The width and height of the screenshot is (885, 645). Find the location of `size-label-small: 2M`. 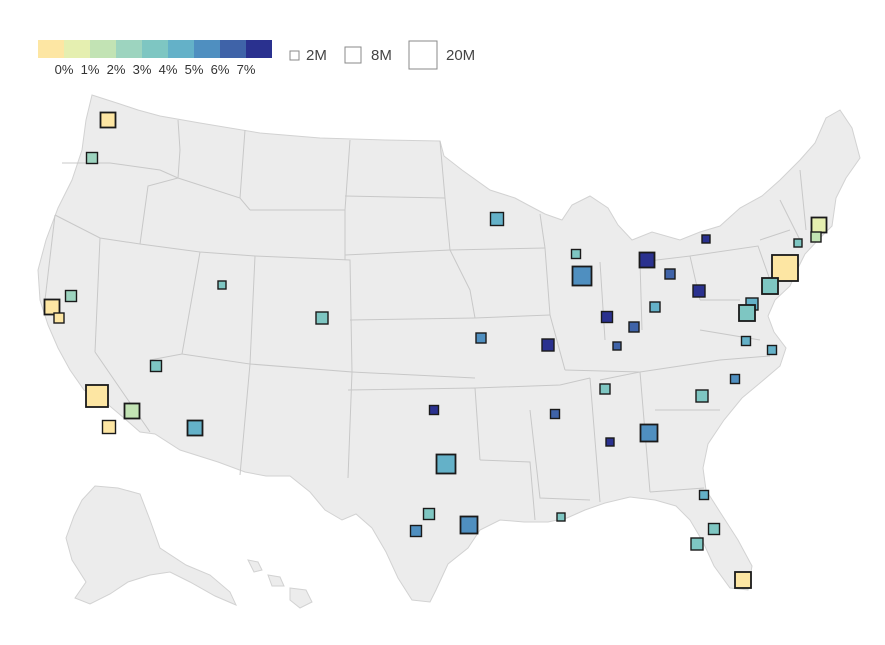

size-label-small: 2M is located at coordinates (316, 55).